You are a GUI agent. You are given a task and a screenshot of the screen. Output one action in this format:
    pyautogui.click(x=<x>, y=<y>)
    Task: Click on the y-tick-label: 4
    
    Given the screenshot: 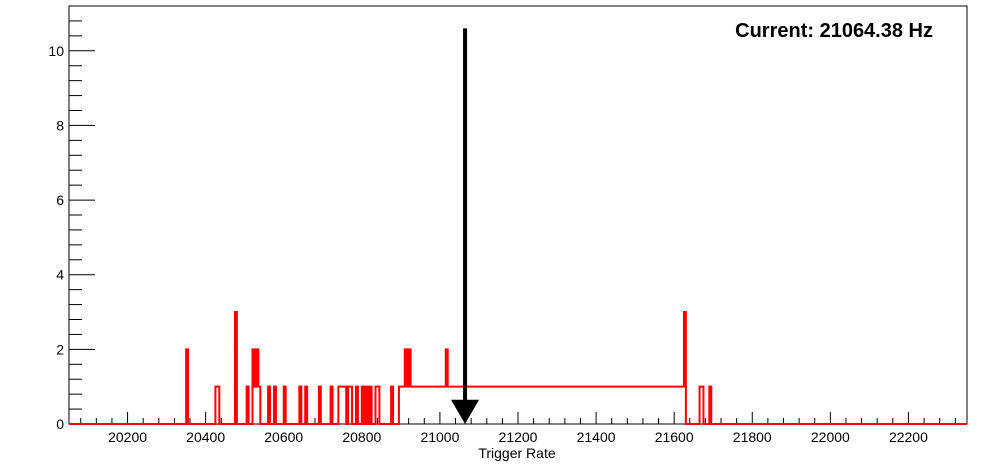 What is the action you would take?
    pyautogui.click(x=60, y=275)
    